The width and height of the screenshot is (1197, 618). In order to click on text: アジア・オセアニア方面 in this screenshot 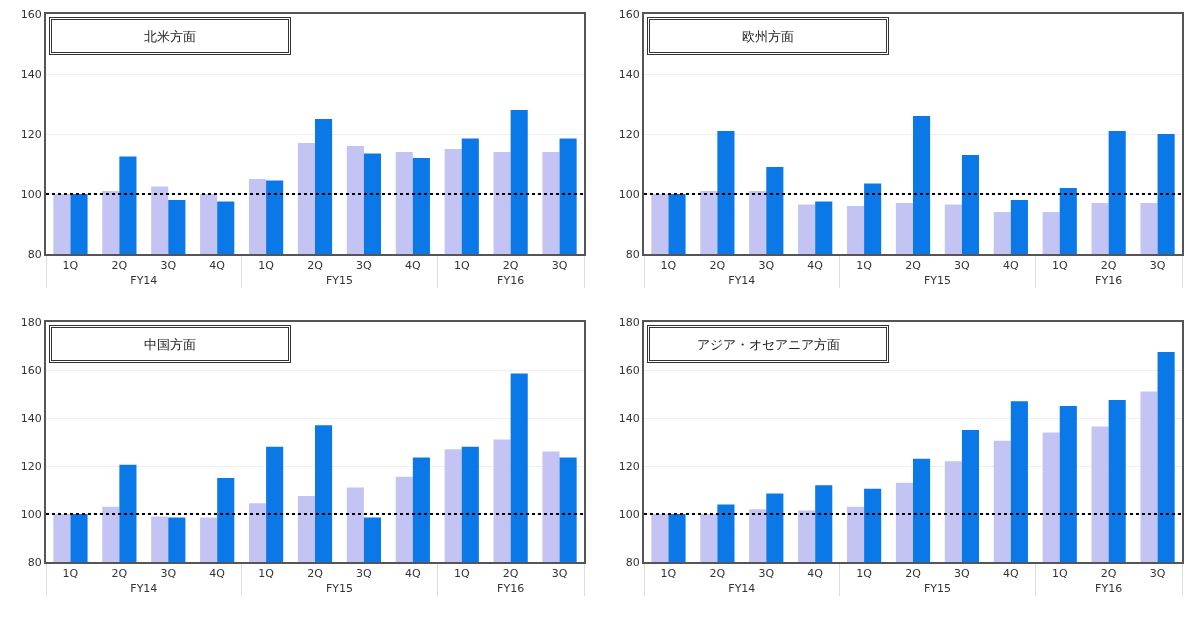, I will do `click(768, 344)`.